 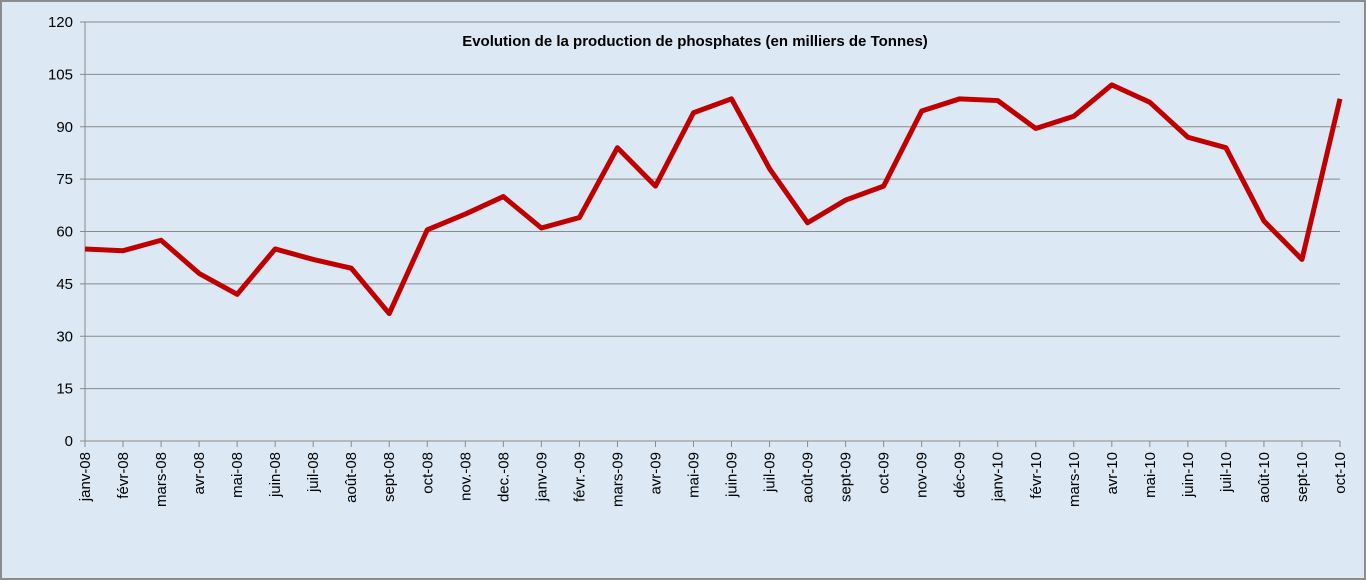 I want to click on x-tick-label: avr-08, so click(x=199, y=473).